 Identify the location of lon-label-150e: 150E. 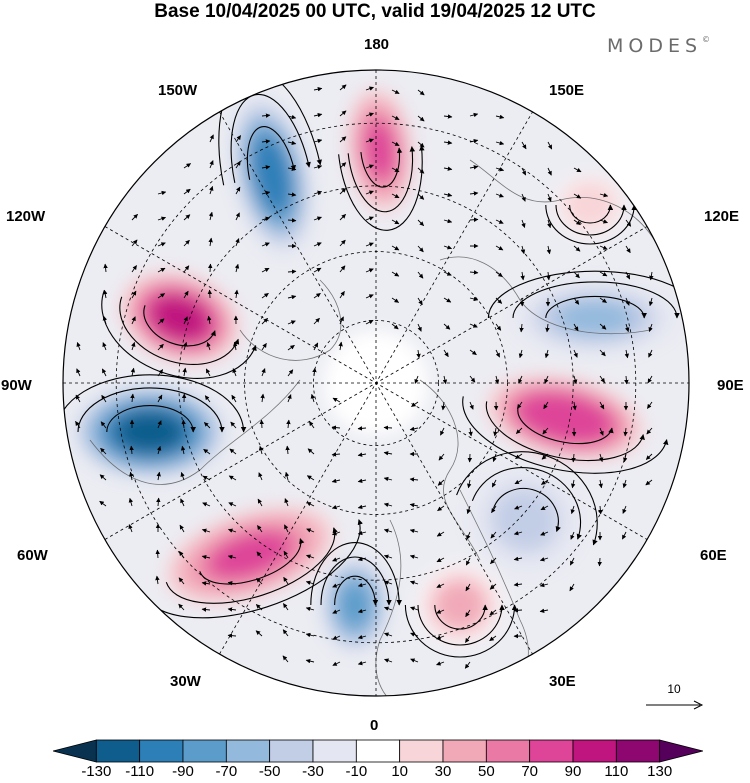
(567, 90).